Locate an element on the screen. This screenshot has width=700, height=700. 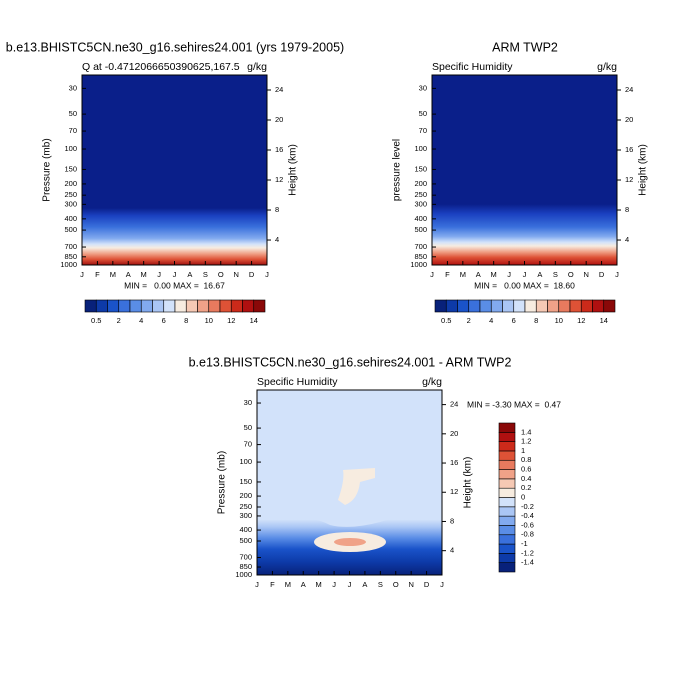
y2-tick-label: 4 is located at coordinates (277, 239).